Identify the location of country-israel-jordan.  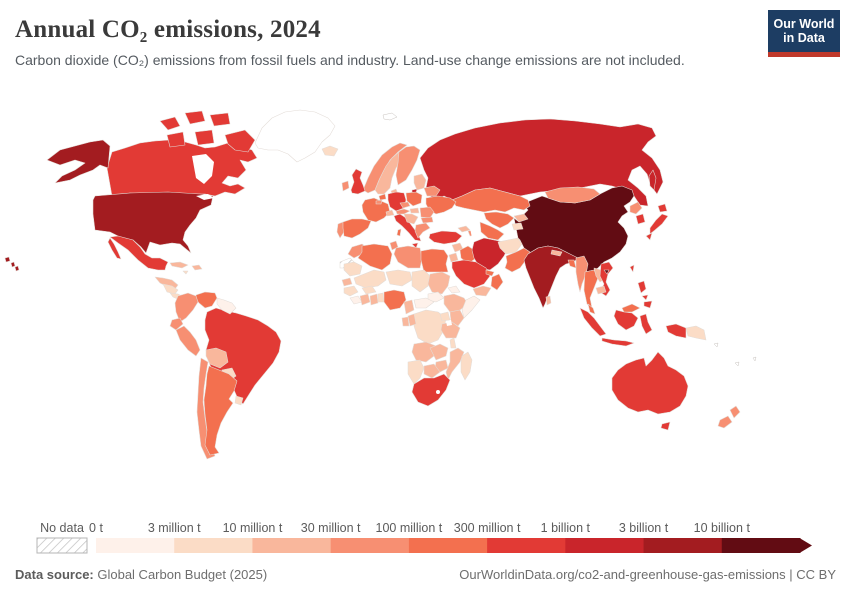
(453, 257).